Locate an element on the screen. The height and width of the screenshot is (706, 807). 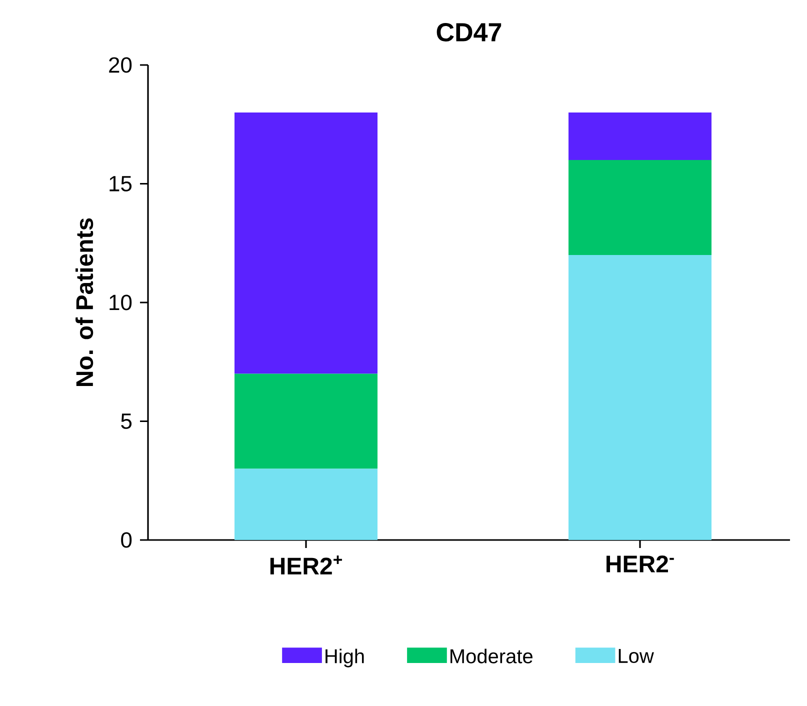
x-tick-label: HER2$^{-}$ is located at coordinates (640, 564).